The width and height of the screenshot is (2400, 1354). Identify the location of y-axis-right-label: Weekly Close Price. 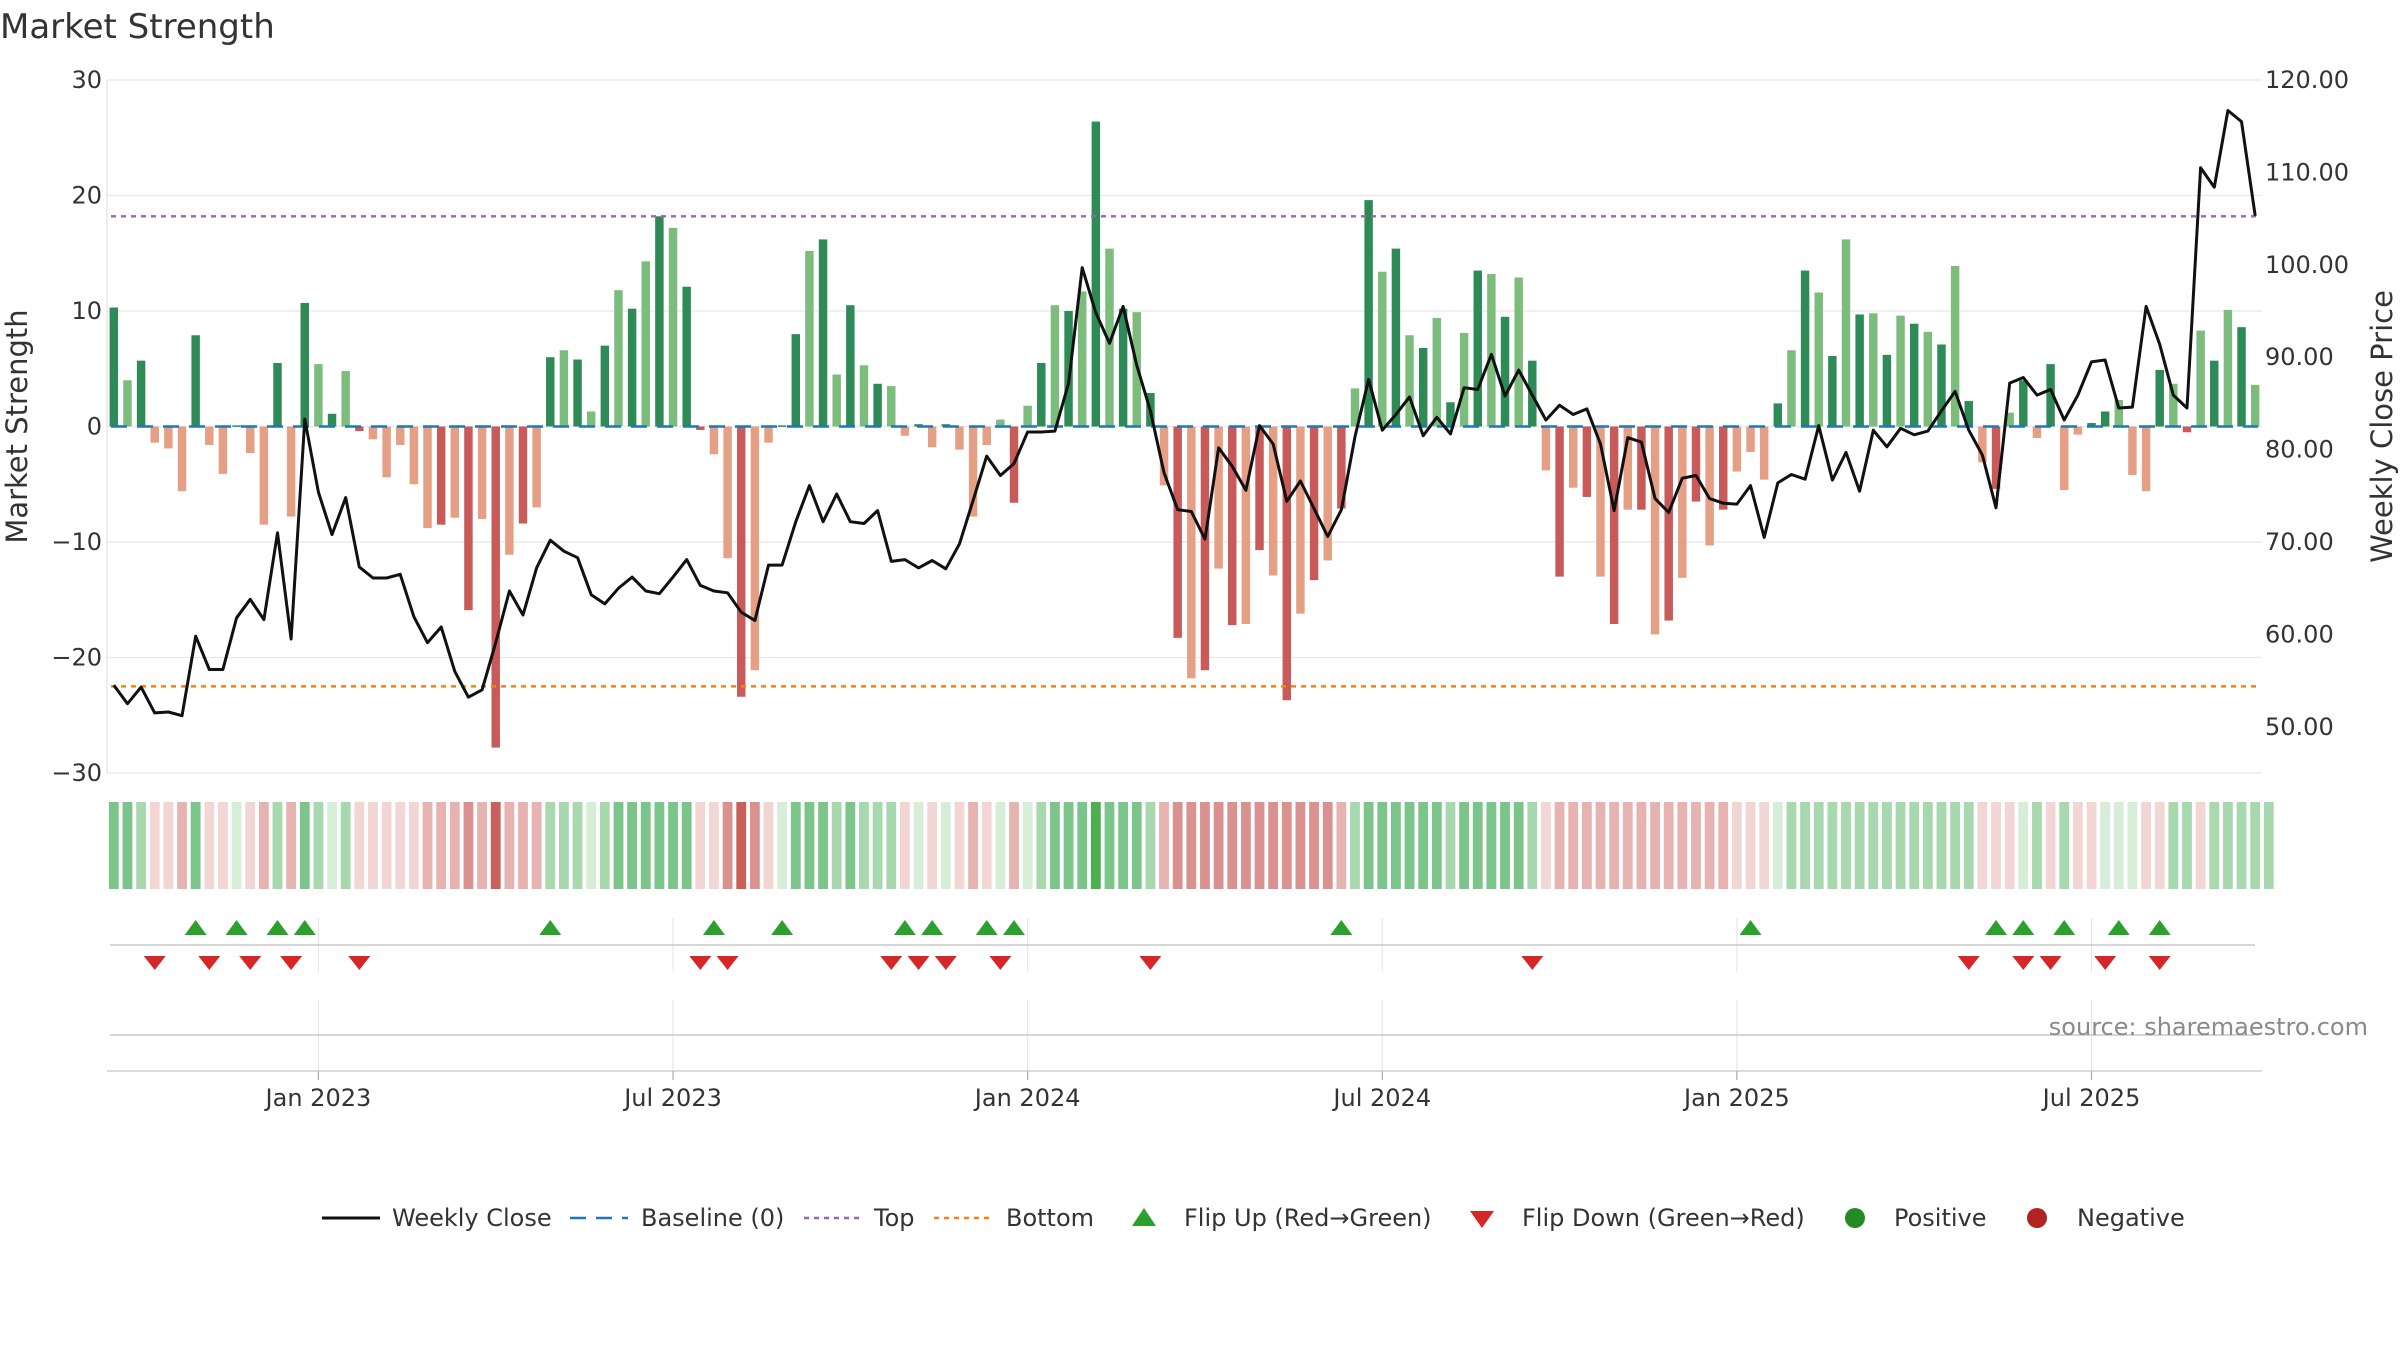
(2382, 426).